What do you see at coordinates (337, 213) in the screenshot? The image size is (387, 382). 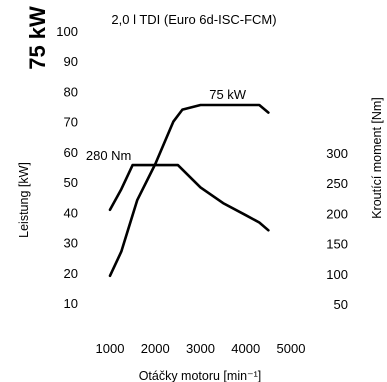 I see `y-right-tick-label: 200` at bounding box center [337, 213].